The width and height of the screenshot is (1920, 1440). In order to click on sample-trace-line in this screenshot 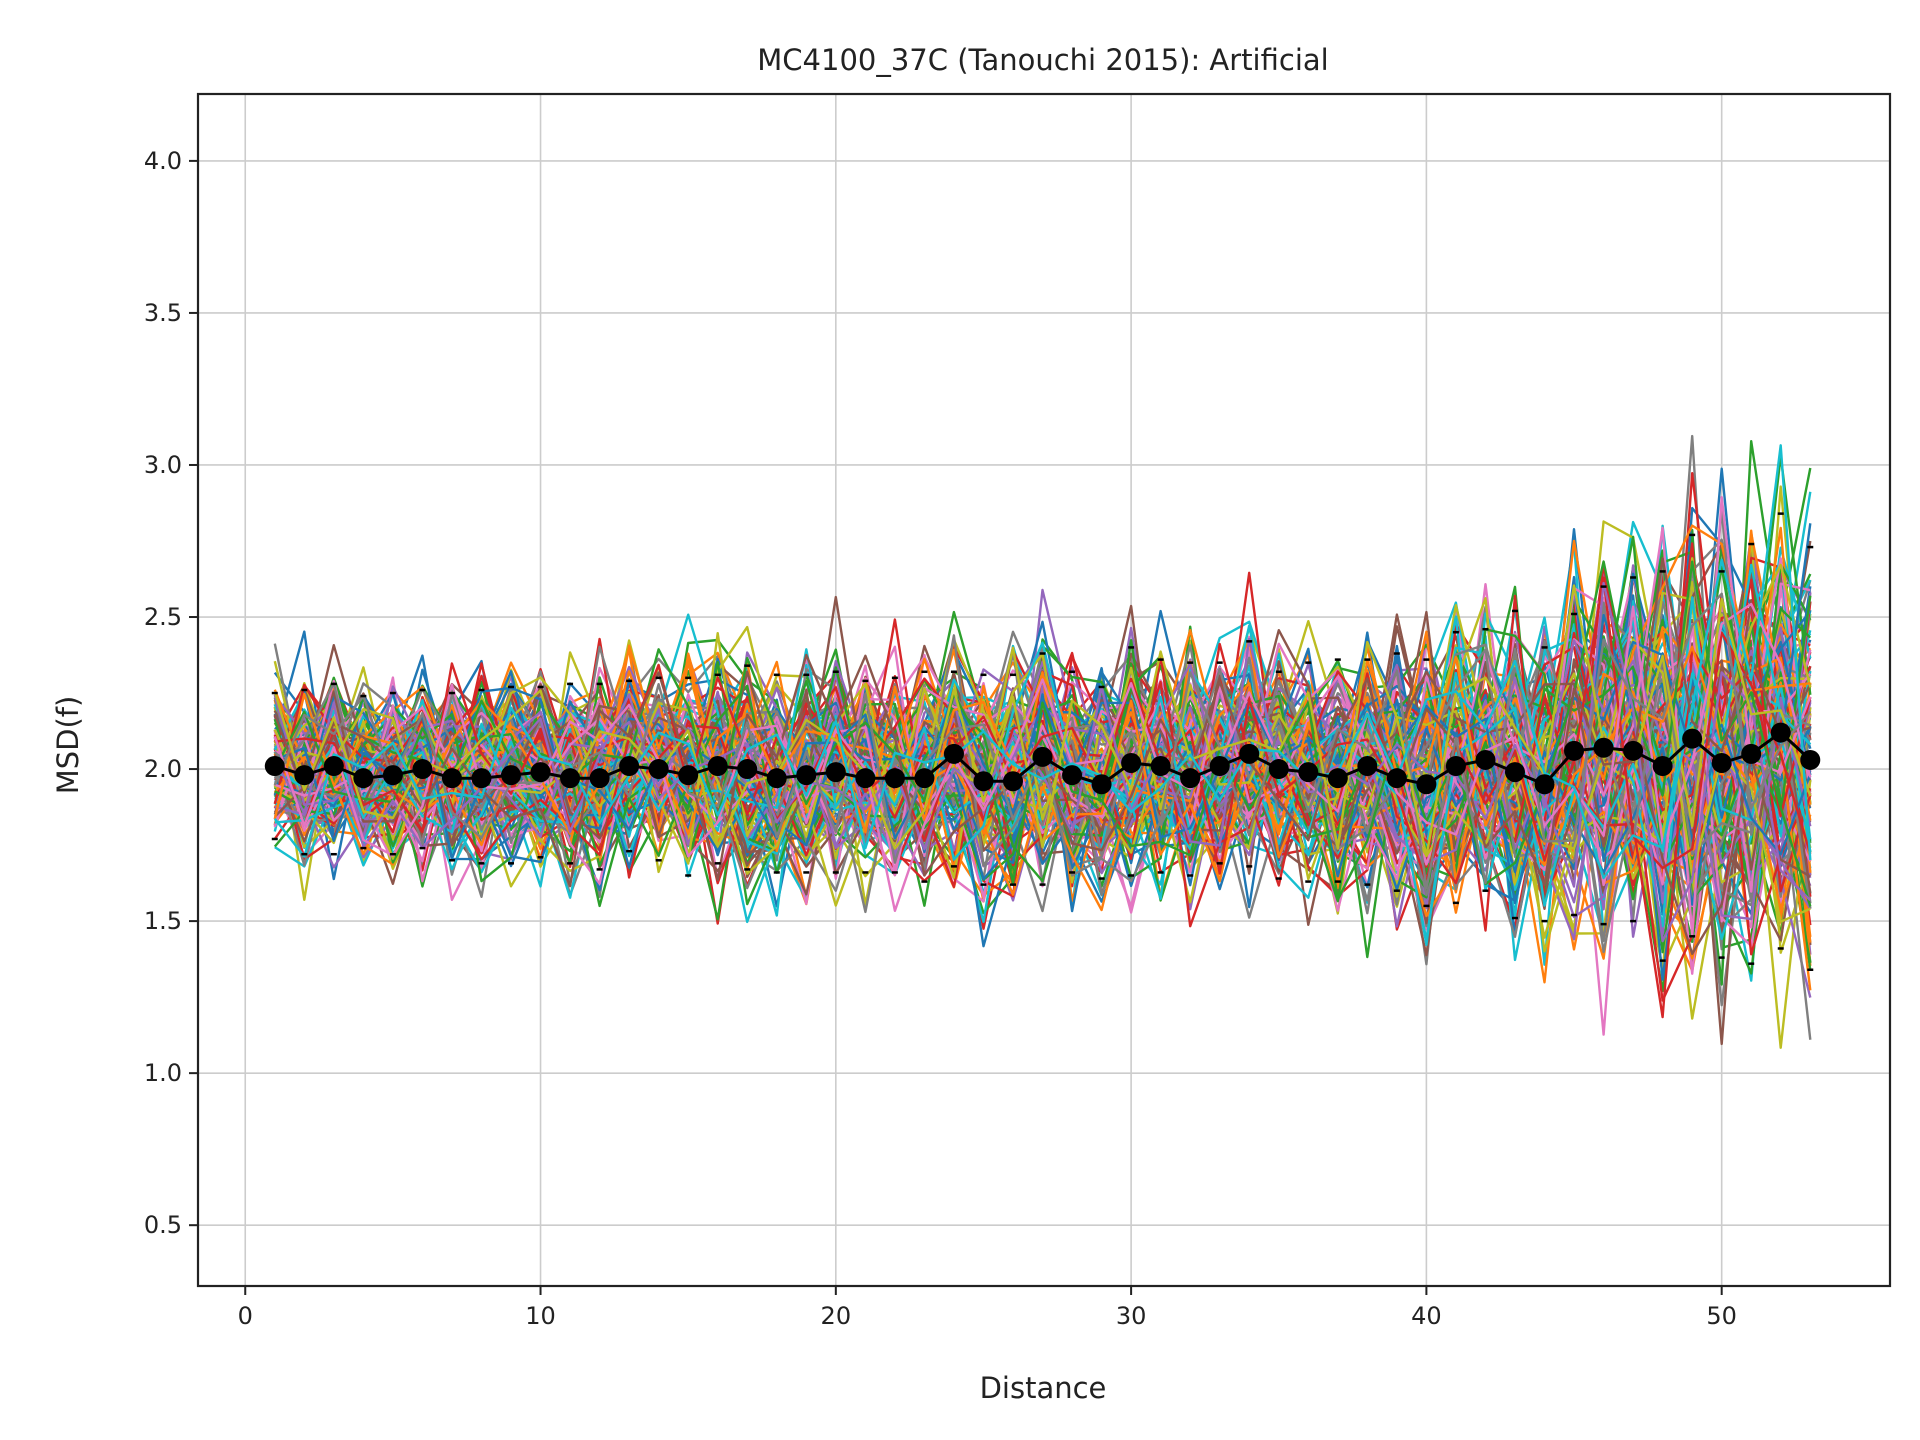, I will do `click(1043, 772)`.